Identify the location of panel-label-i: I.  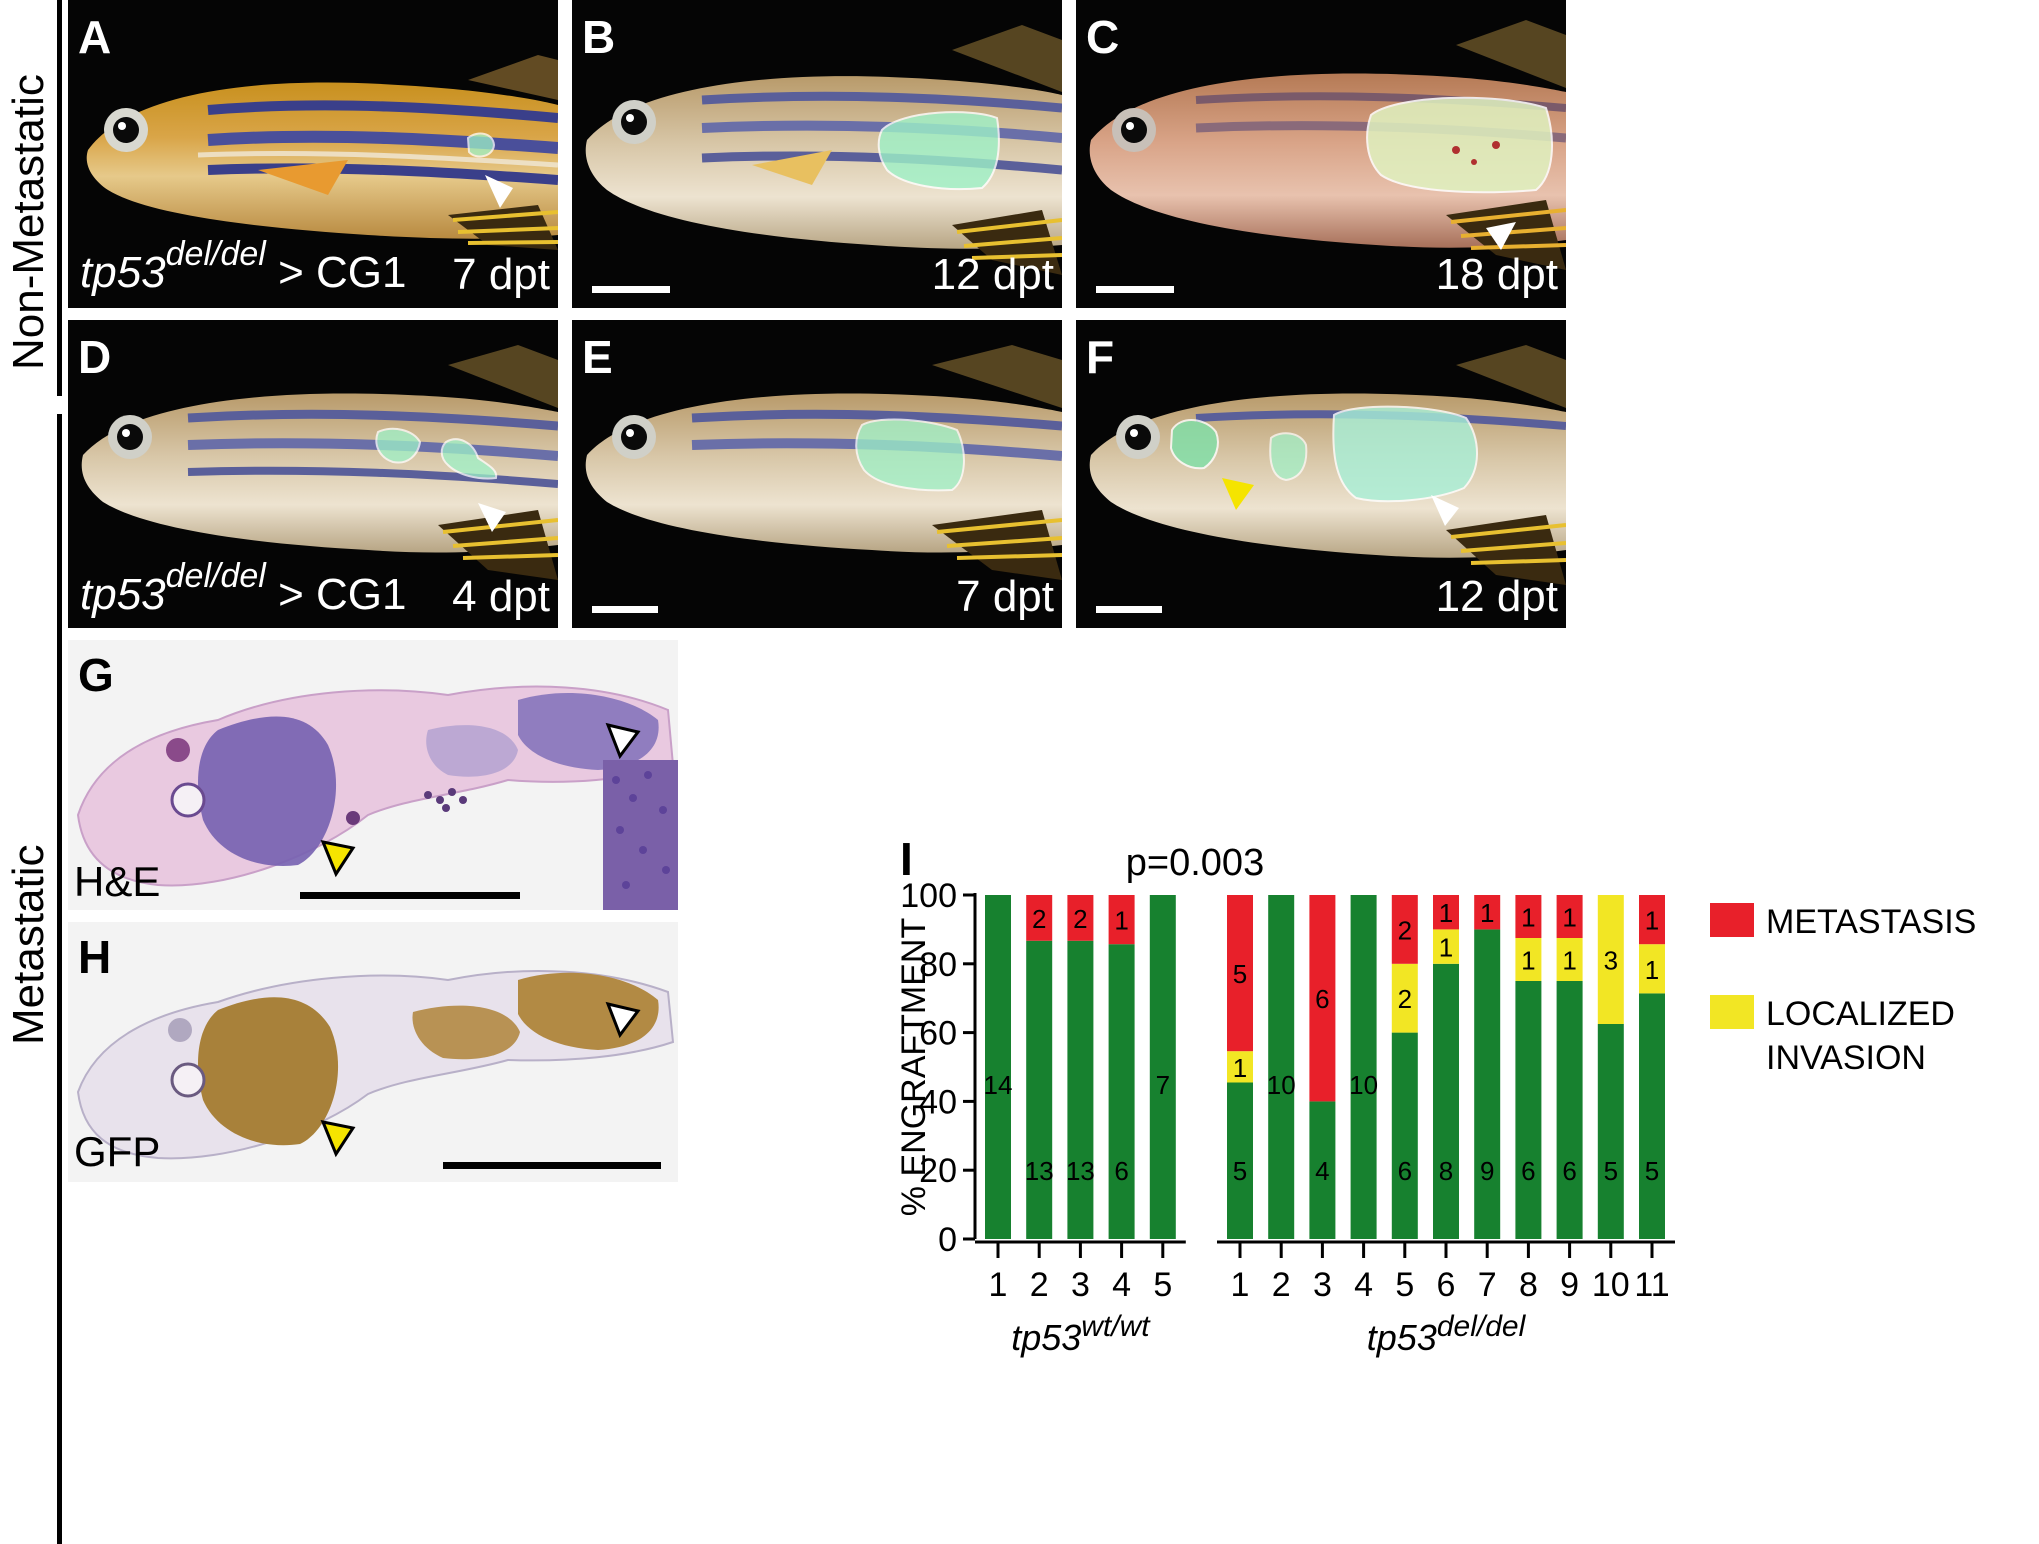
(906, 860).